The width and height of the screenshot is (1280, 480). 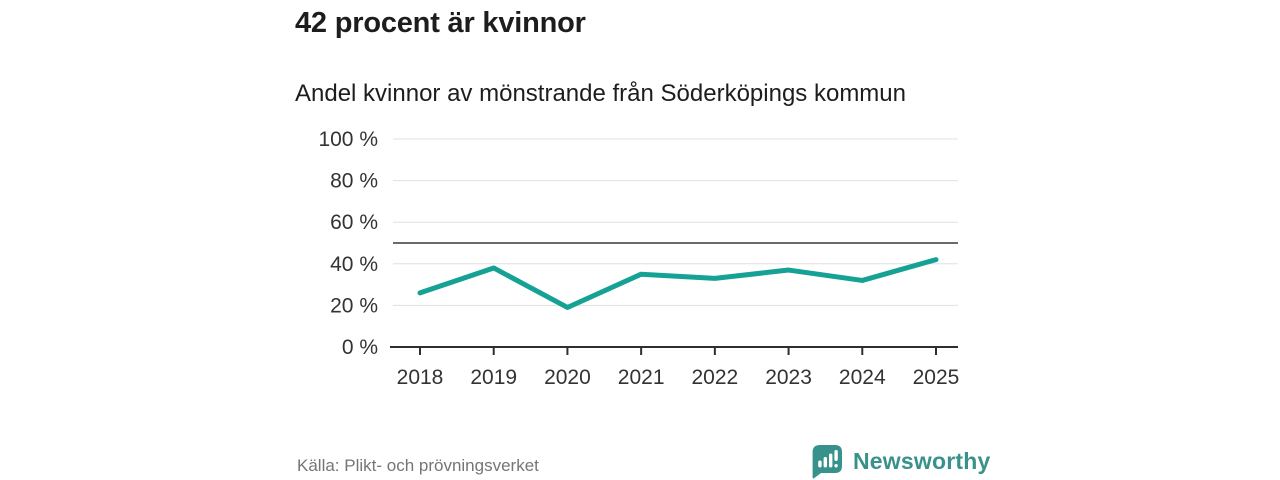 What do you see at coordinates (360, 347) in the screenshot?
I see `y-axis-label: 0 %` at bounding box center [360, 347].